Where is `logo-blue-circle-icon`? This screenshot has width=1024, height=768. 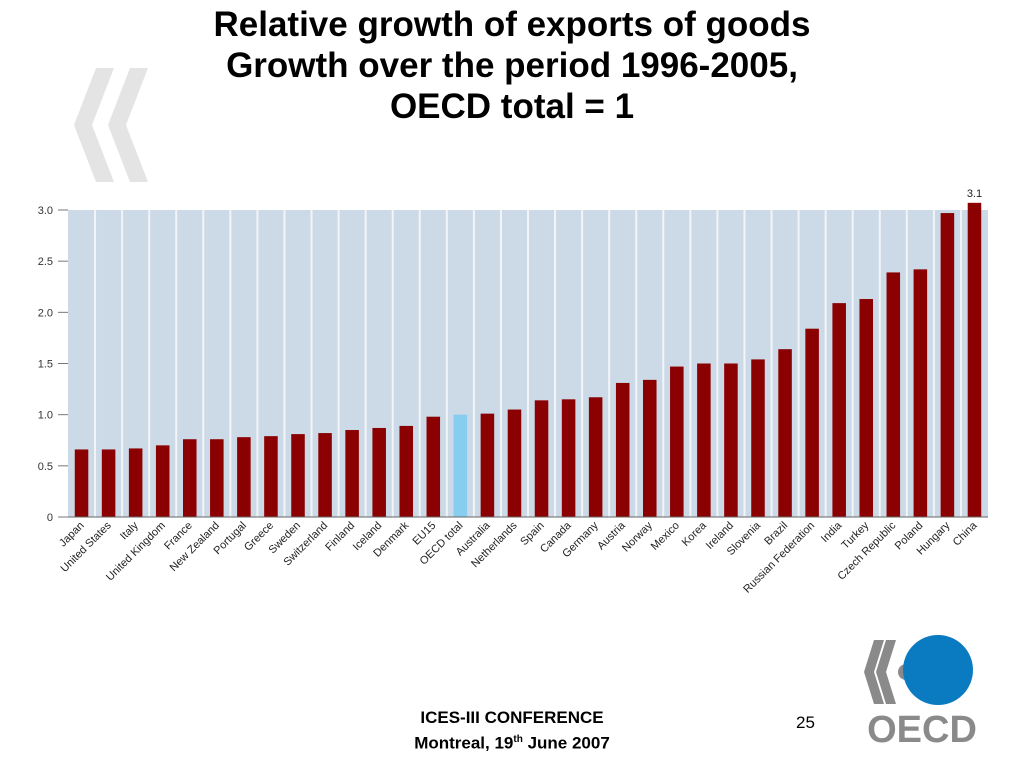 logo-blue-circle-icon is located at coordinates (938, 670).